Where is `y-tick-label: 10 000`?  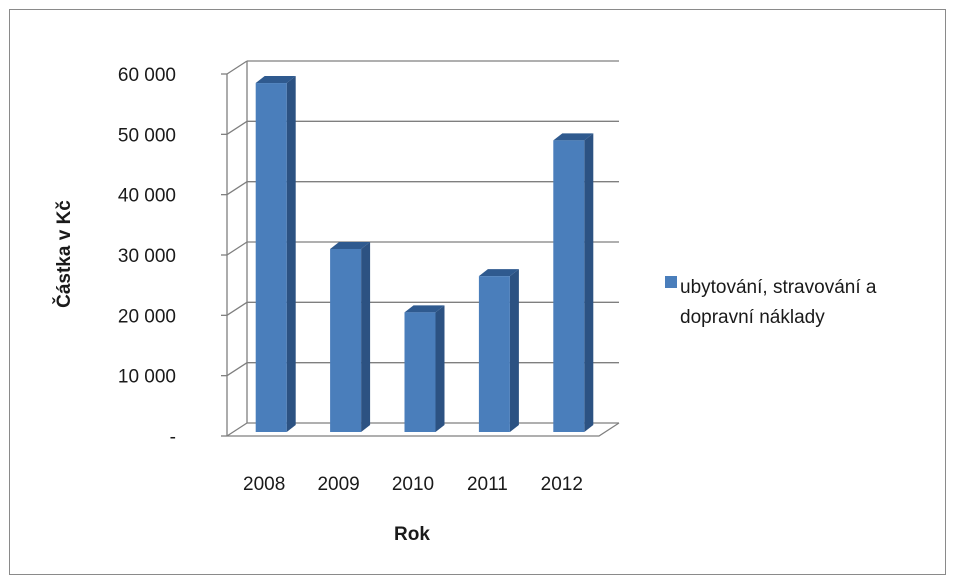
y-tick-label: 10 000 is located at coordinates (147, 377).